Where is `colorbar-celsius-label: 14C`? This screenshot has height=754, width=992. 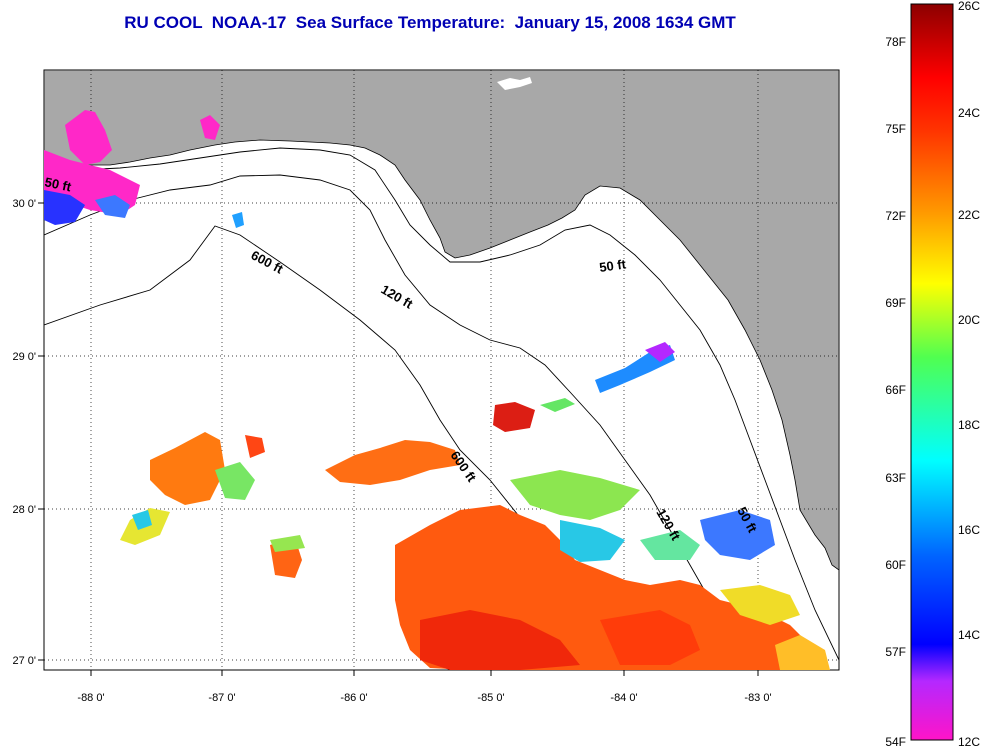 colorbar-celsius-label: 14C is located at coordinates (969, 635).